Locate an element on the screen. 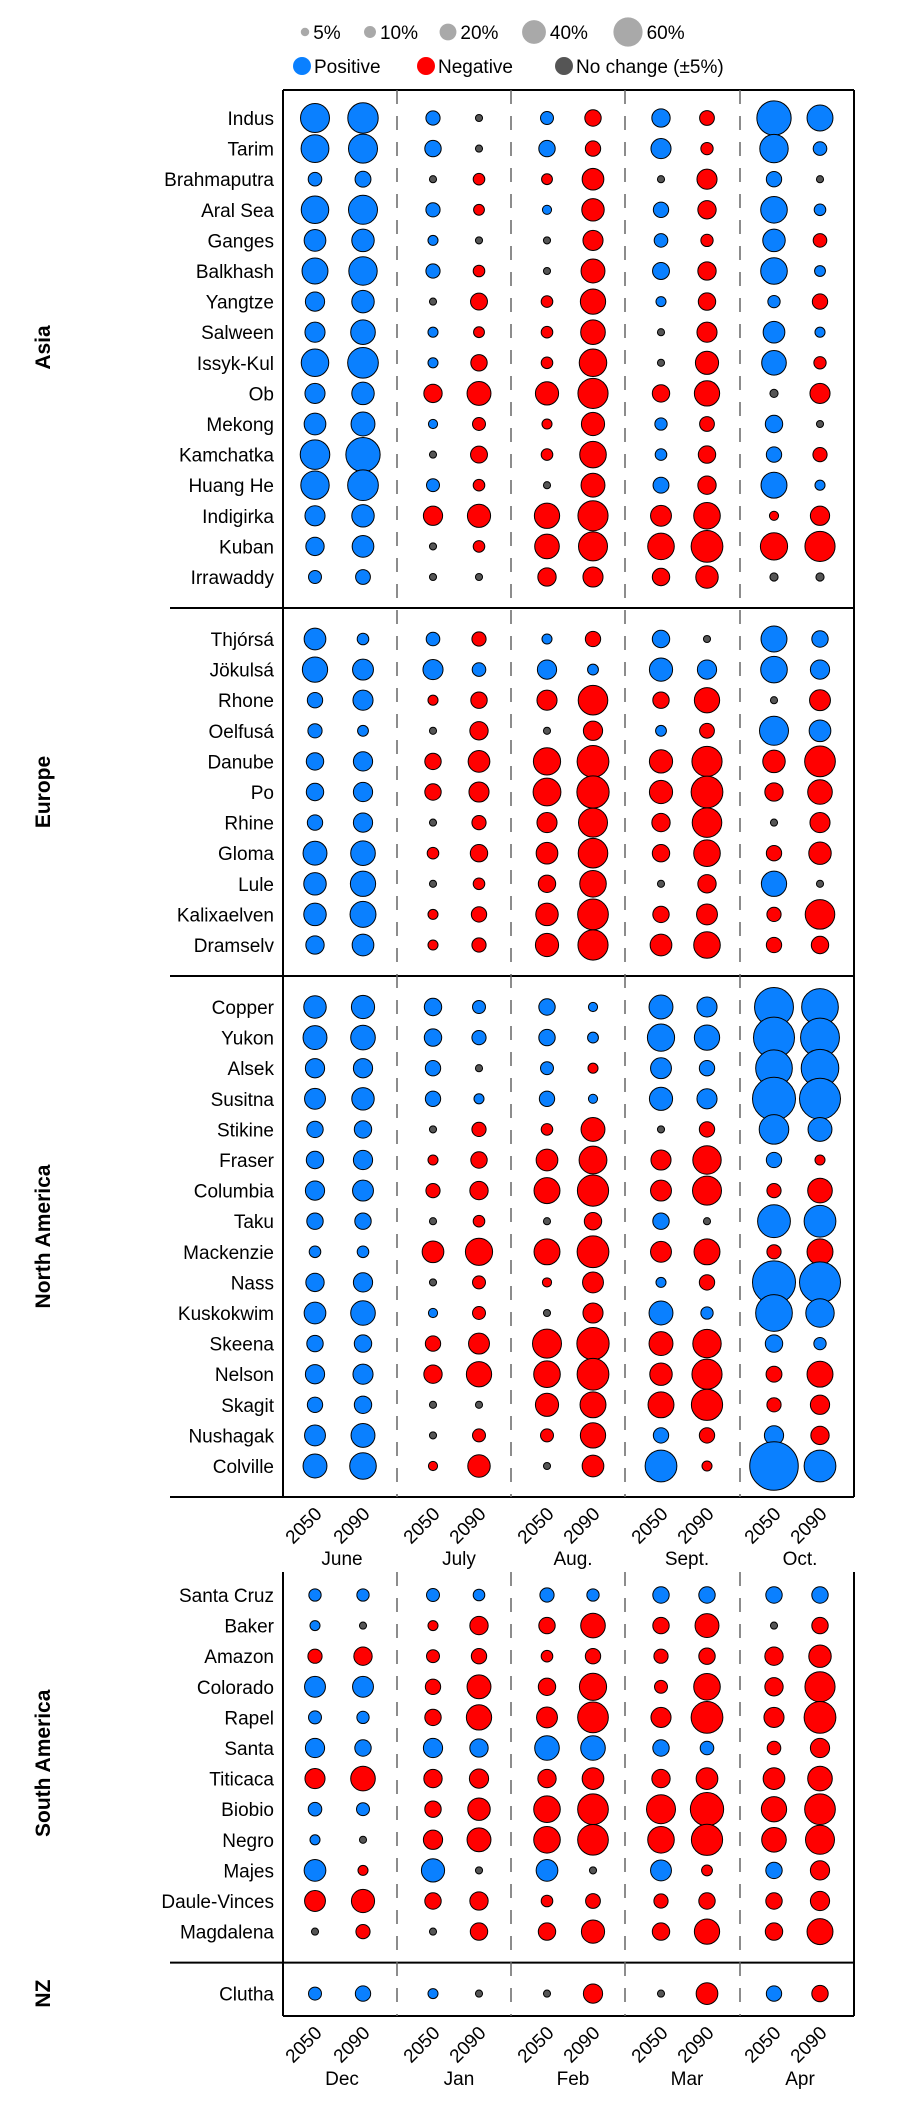  table-row: Thjórsá is located at coordinates (520, 639).